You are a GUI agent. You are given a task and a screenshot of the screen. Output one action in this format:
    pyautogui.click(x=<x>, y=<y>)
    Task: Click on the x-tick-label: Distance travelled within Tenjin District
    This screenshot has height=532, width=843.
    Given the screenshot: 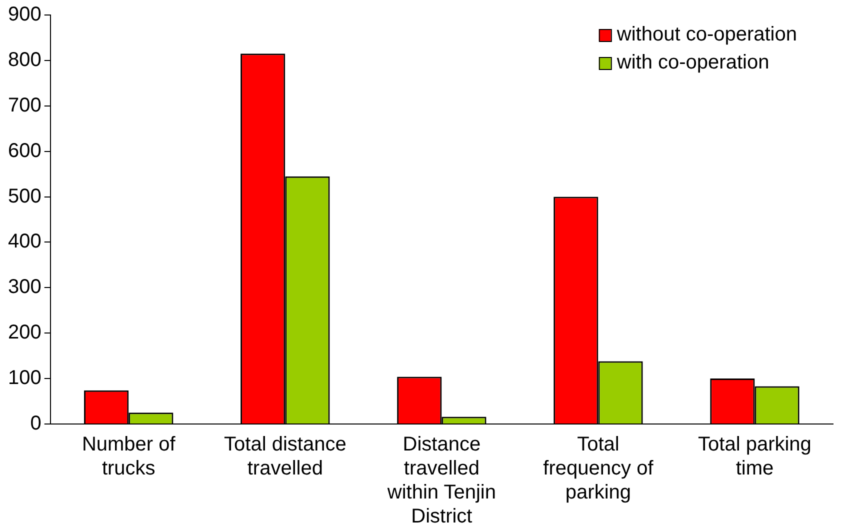 What is the action you would take?
    pyautogui.click(x=441, y=481)
    